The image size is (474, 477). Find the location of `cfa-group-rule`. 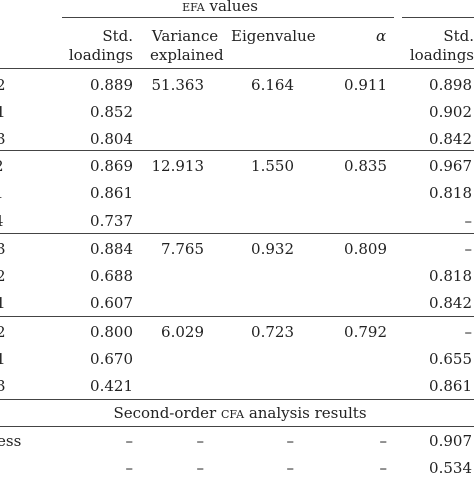

cfa-group-rule is located at coordinates (438, 17).